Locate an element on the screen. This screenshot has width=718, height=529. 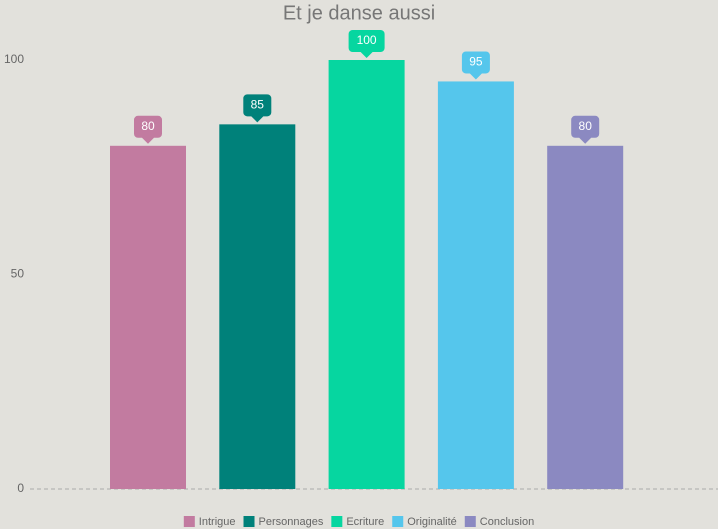
legend-label: Intrigue is located at coordinates (217, 522).